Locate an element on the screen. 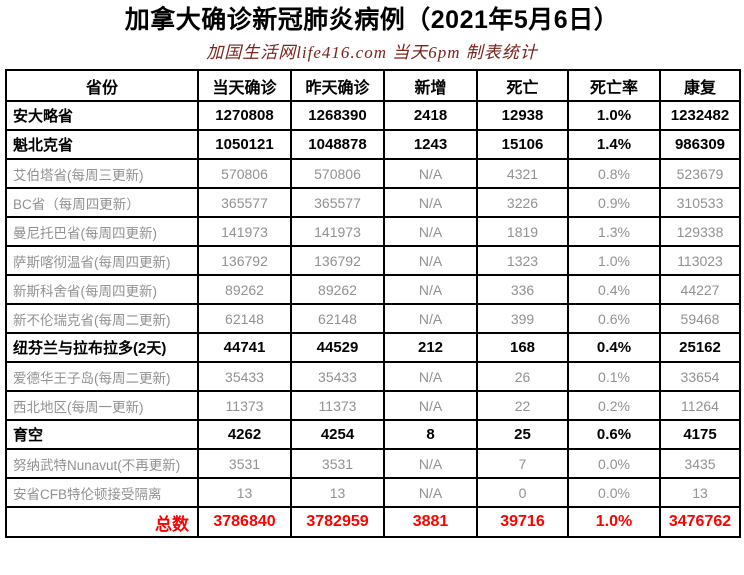 The width and height of the screenshot is (744, 575). cell-yesterday-confirmed: 89262 is located at coordinates (337, 289).